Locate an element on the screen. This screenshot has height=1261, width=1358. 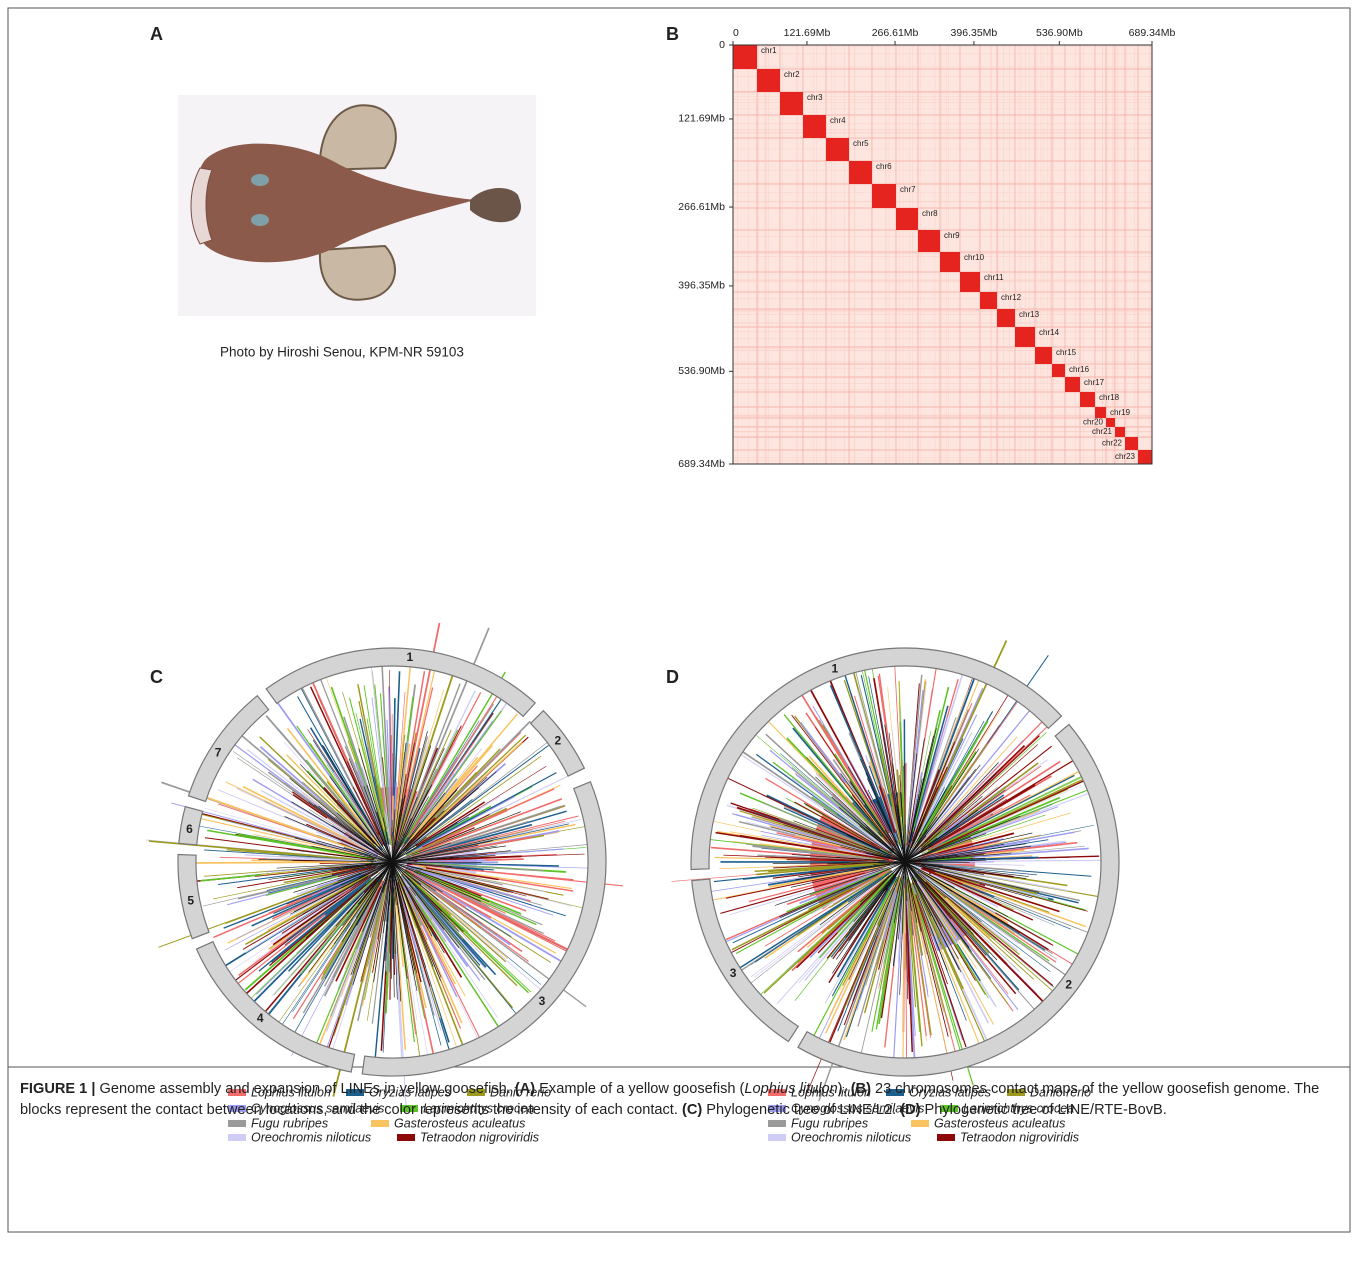
phylogenetic-tree is located at coordinates (891, 871).